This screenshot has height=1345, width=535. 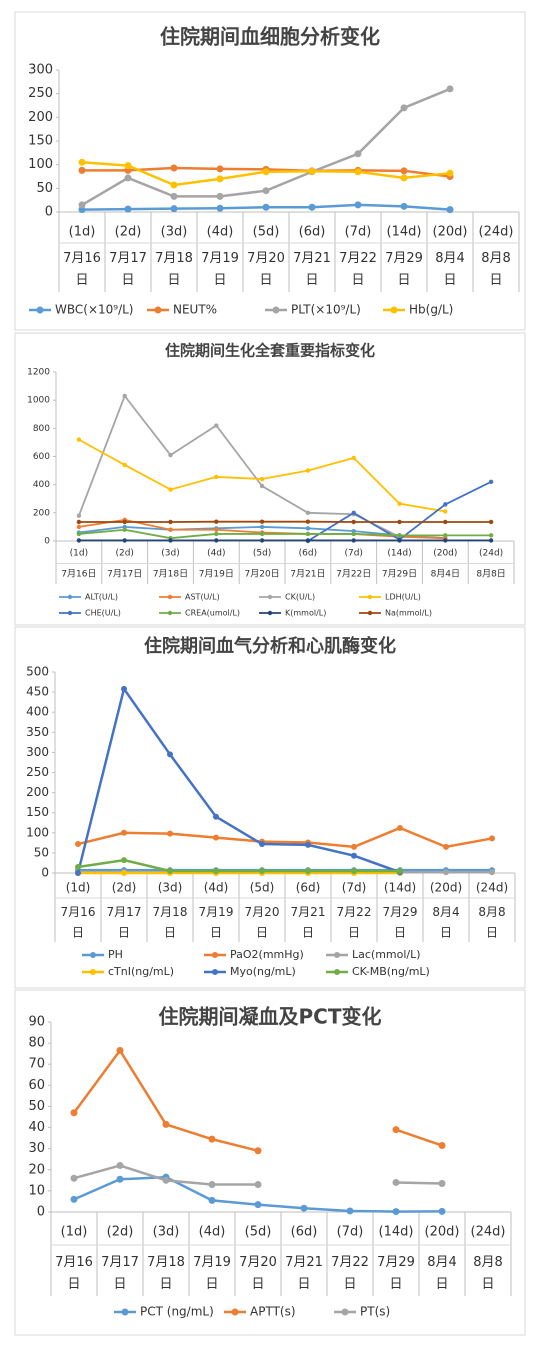 What do you see at coordinates (399, 574) in the screenshot?
I see `date-label: 7月29日` at bounding box center [399, 574].